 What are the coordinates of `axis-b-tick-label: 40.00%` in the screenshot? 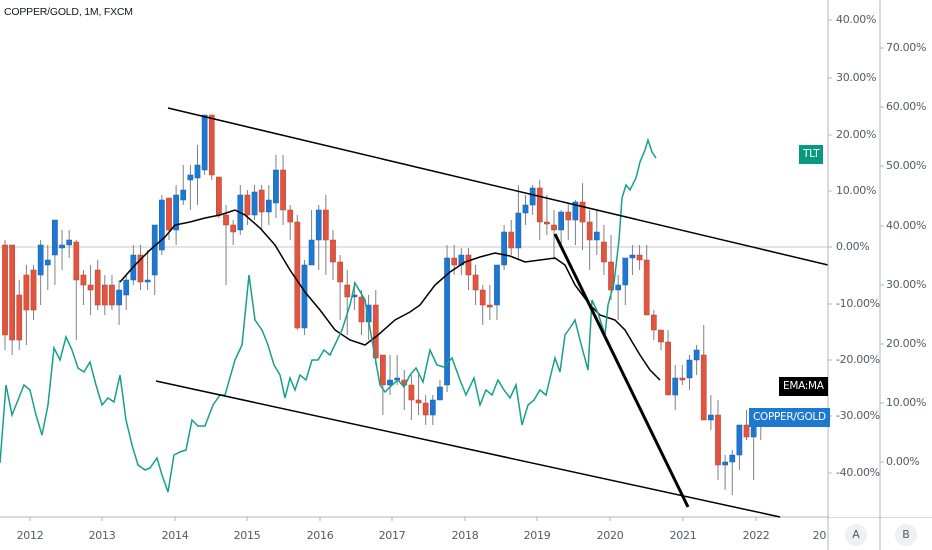 It's located at (906, 225).